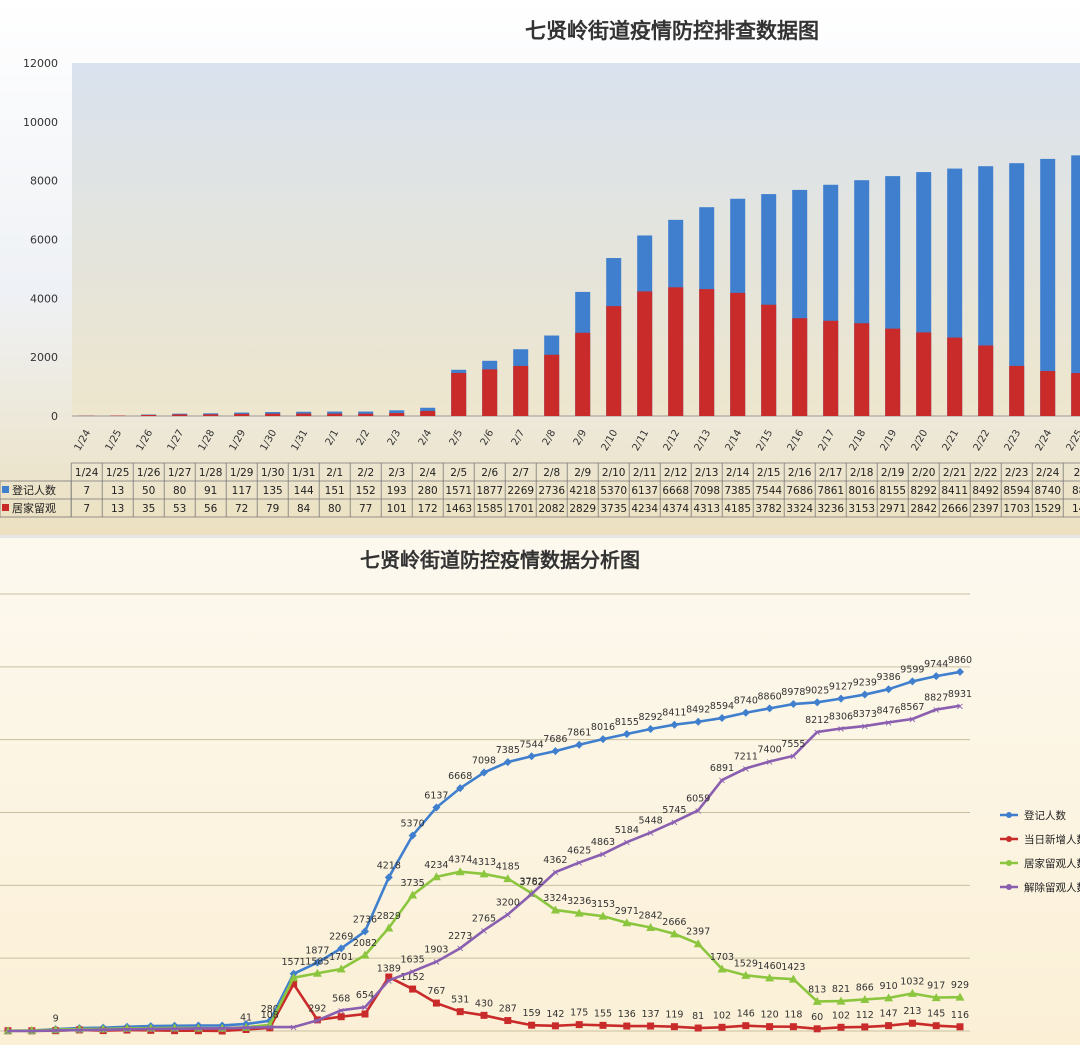 The image size is (1080, 1045). What do you see at coordinates (737, 509) in the screenshot?
I see `table-home-observation-cell: 4185` at bounding box center [737, 509].